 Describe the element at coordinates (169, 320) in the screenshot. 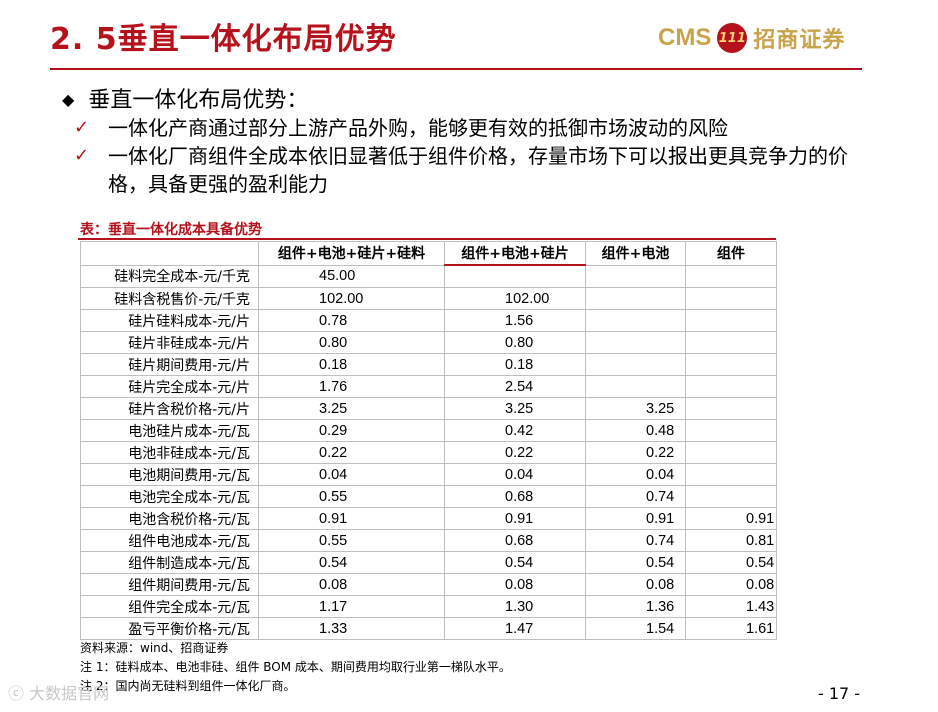

I see `row-label-cell: 硅片硅料成本-元/片` at that location.